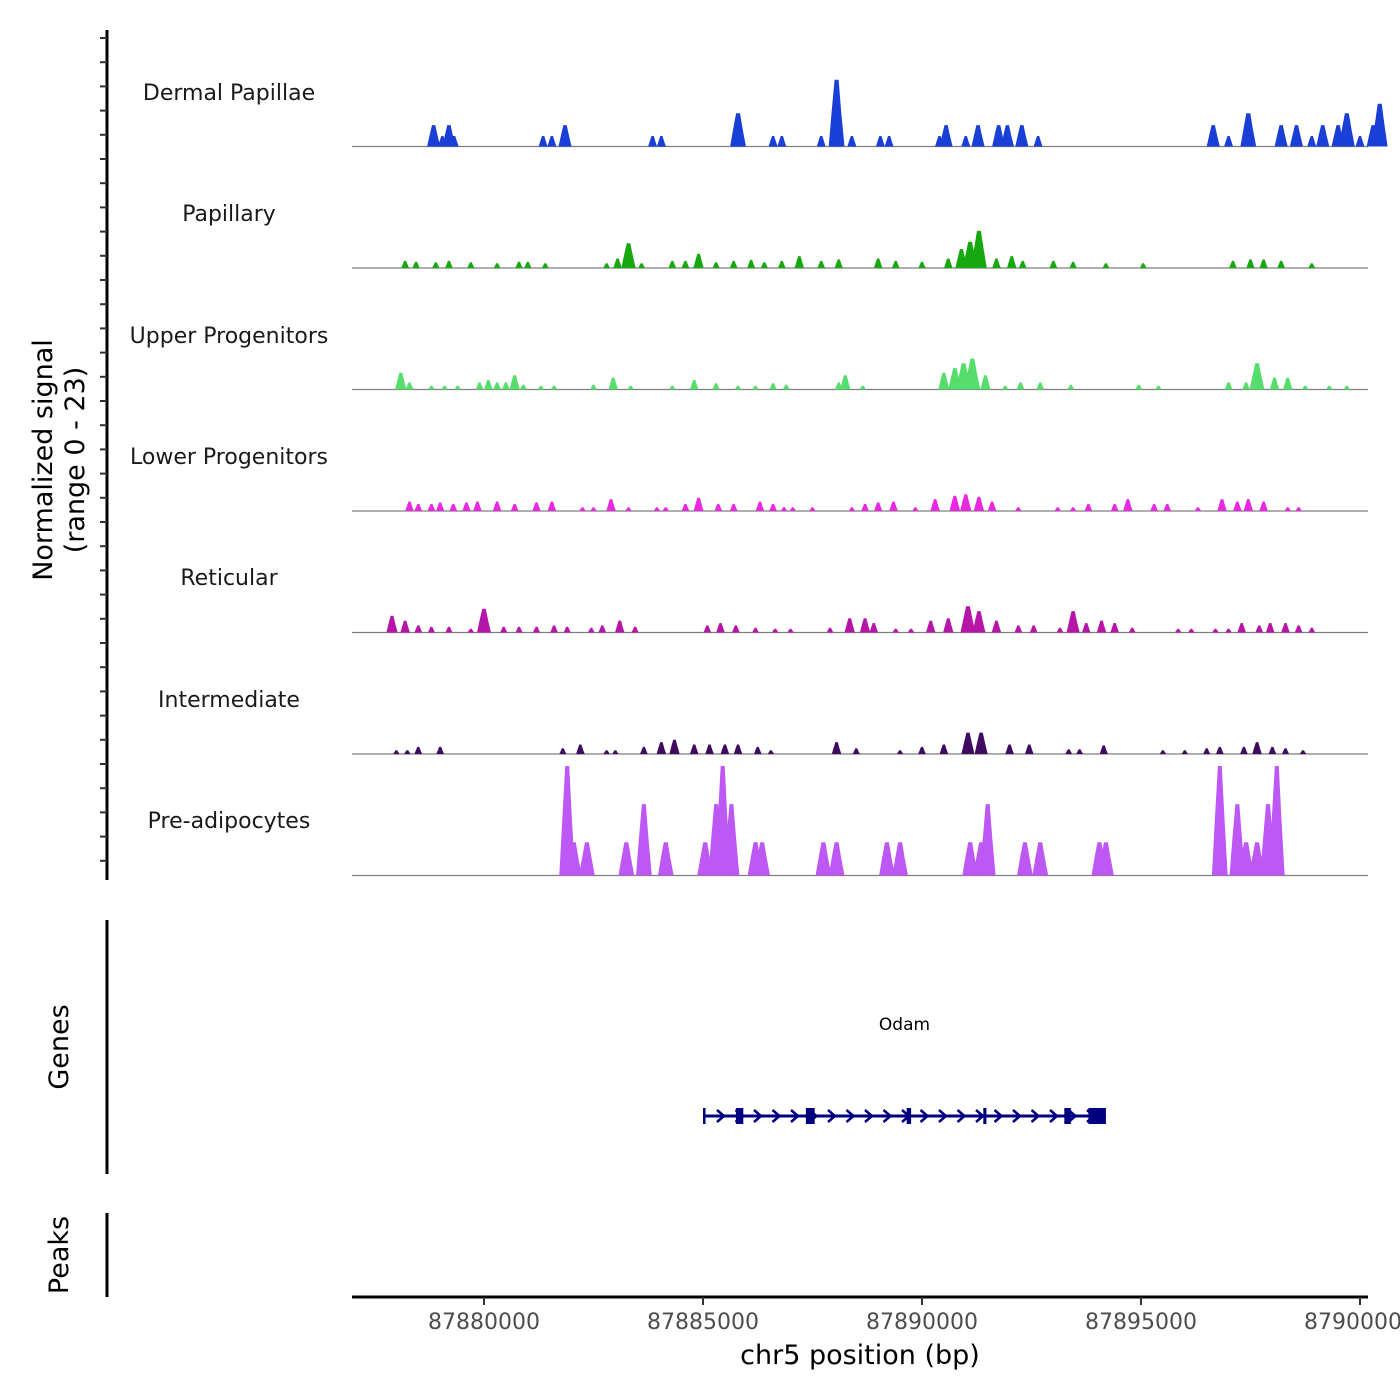 The height and width of the screenshot is (1400, 1400). I want to click on x-axis-tick-label: 87890000, so click(922, 1322).